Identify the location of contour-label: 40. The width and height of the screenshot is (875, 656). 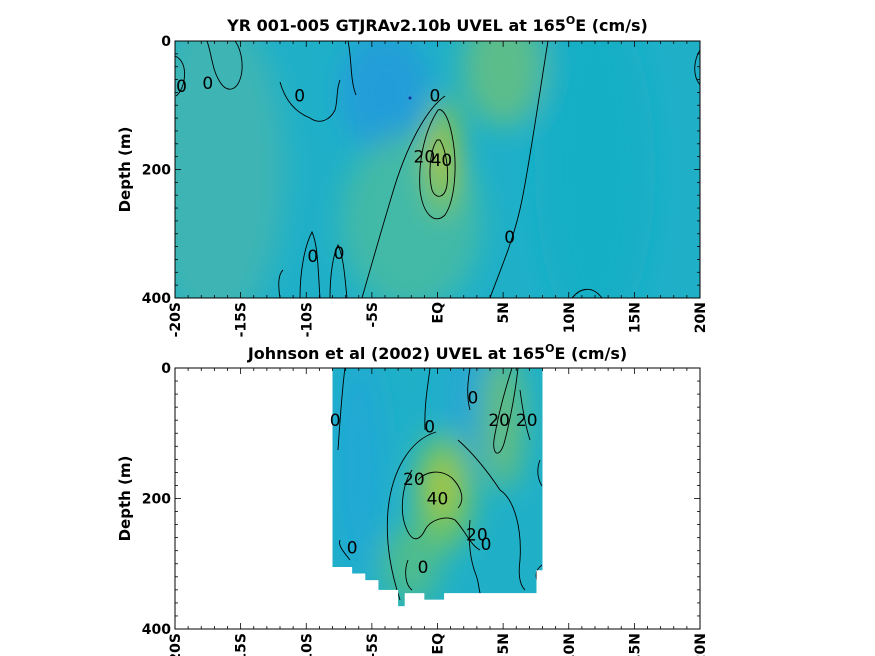
(442, 161).